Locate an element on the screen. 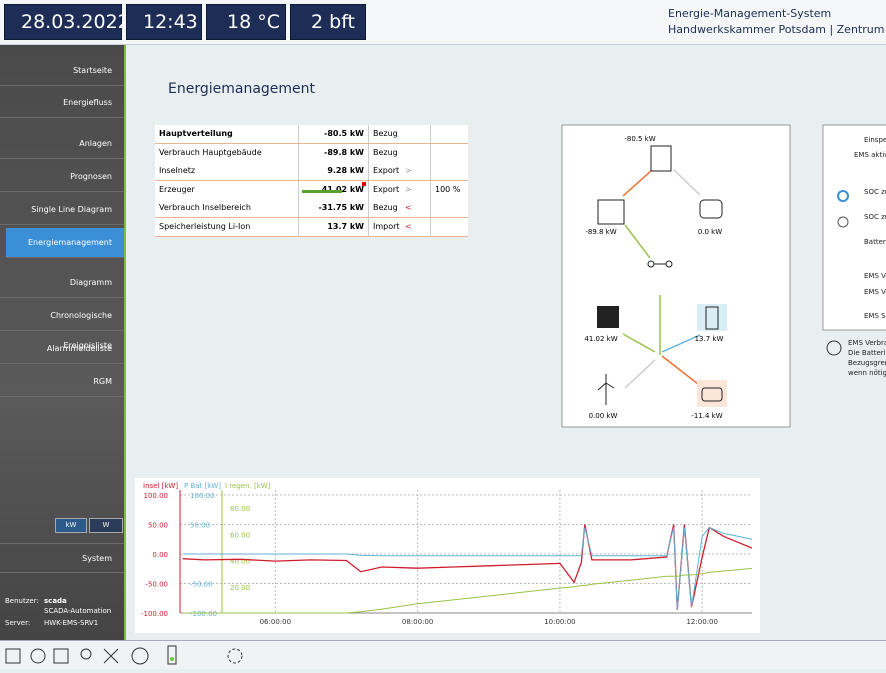  y2-tick-label: -100.00 is located at coordinates (203, 614).